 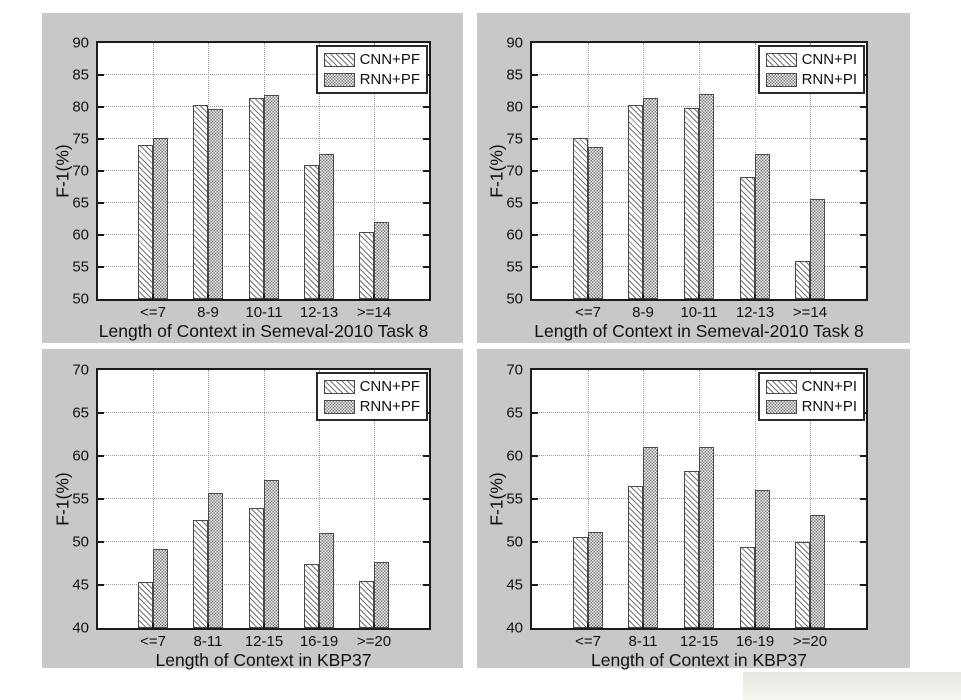 I want to click on y-tick-label: 70, so click(x=514, y=171).